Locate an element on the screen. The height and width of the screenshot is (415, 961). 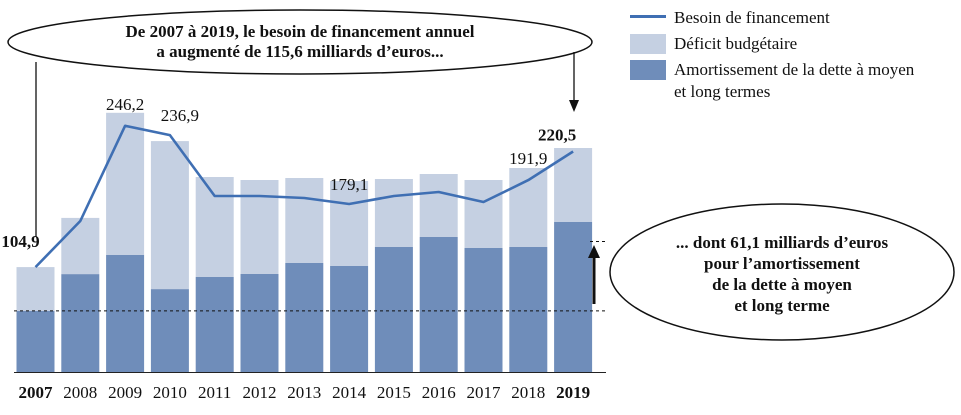
bar-amortissement-2014 is located at coordinates (349, 319).